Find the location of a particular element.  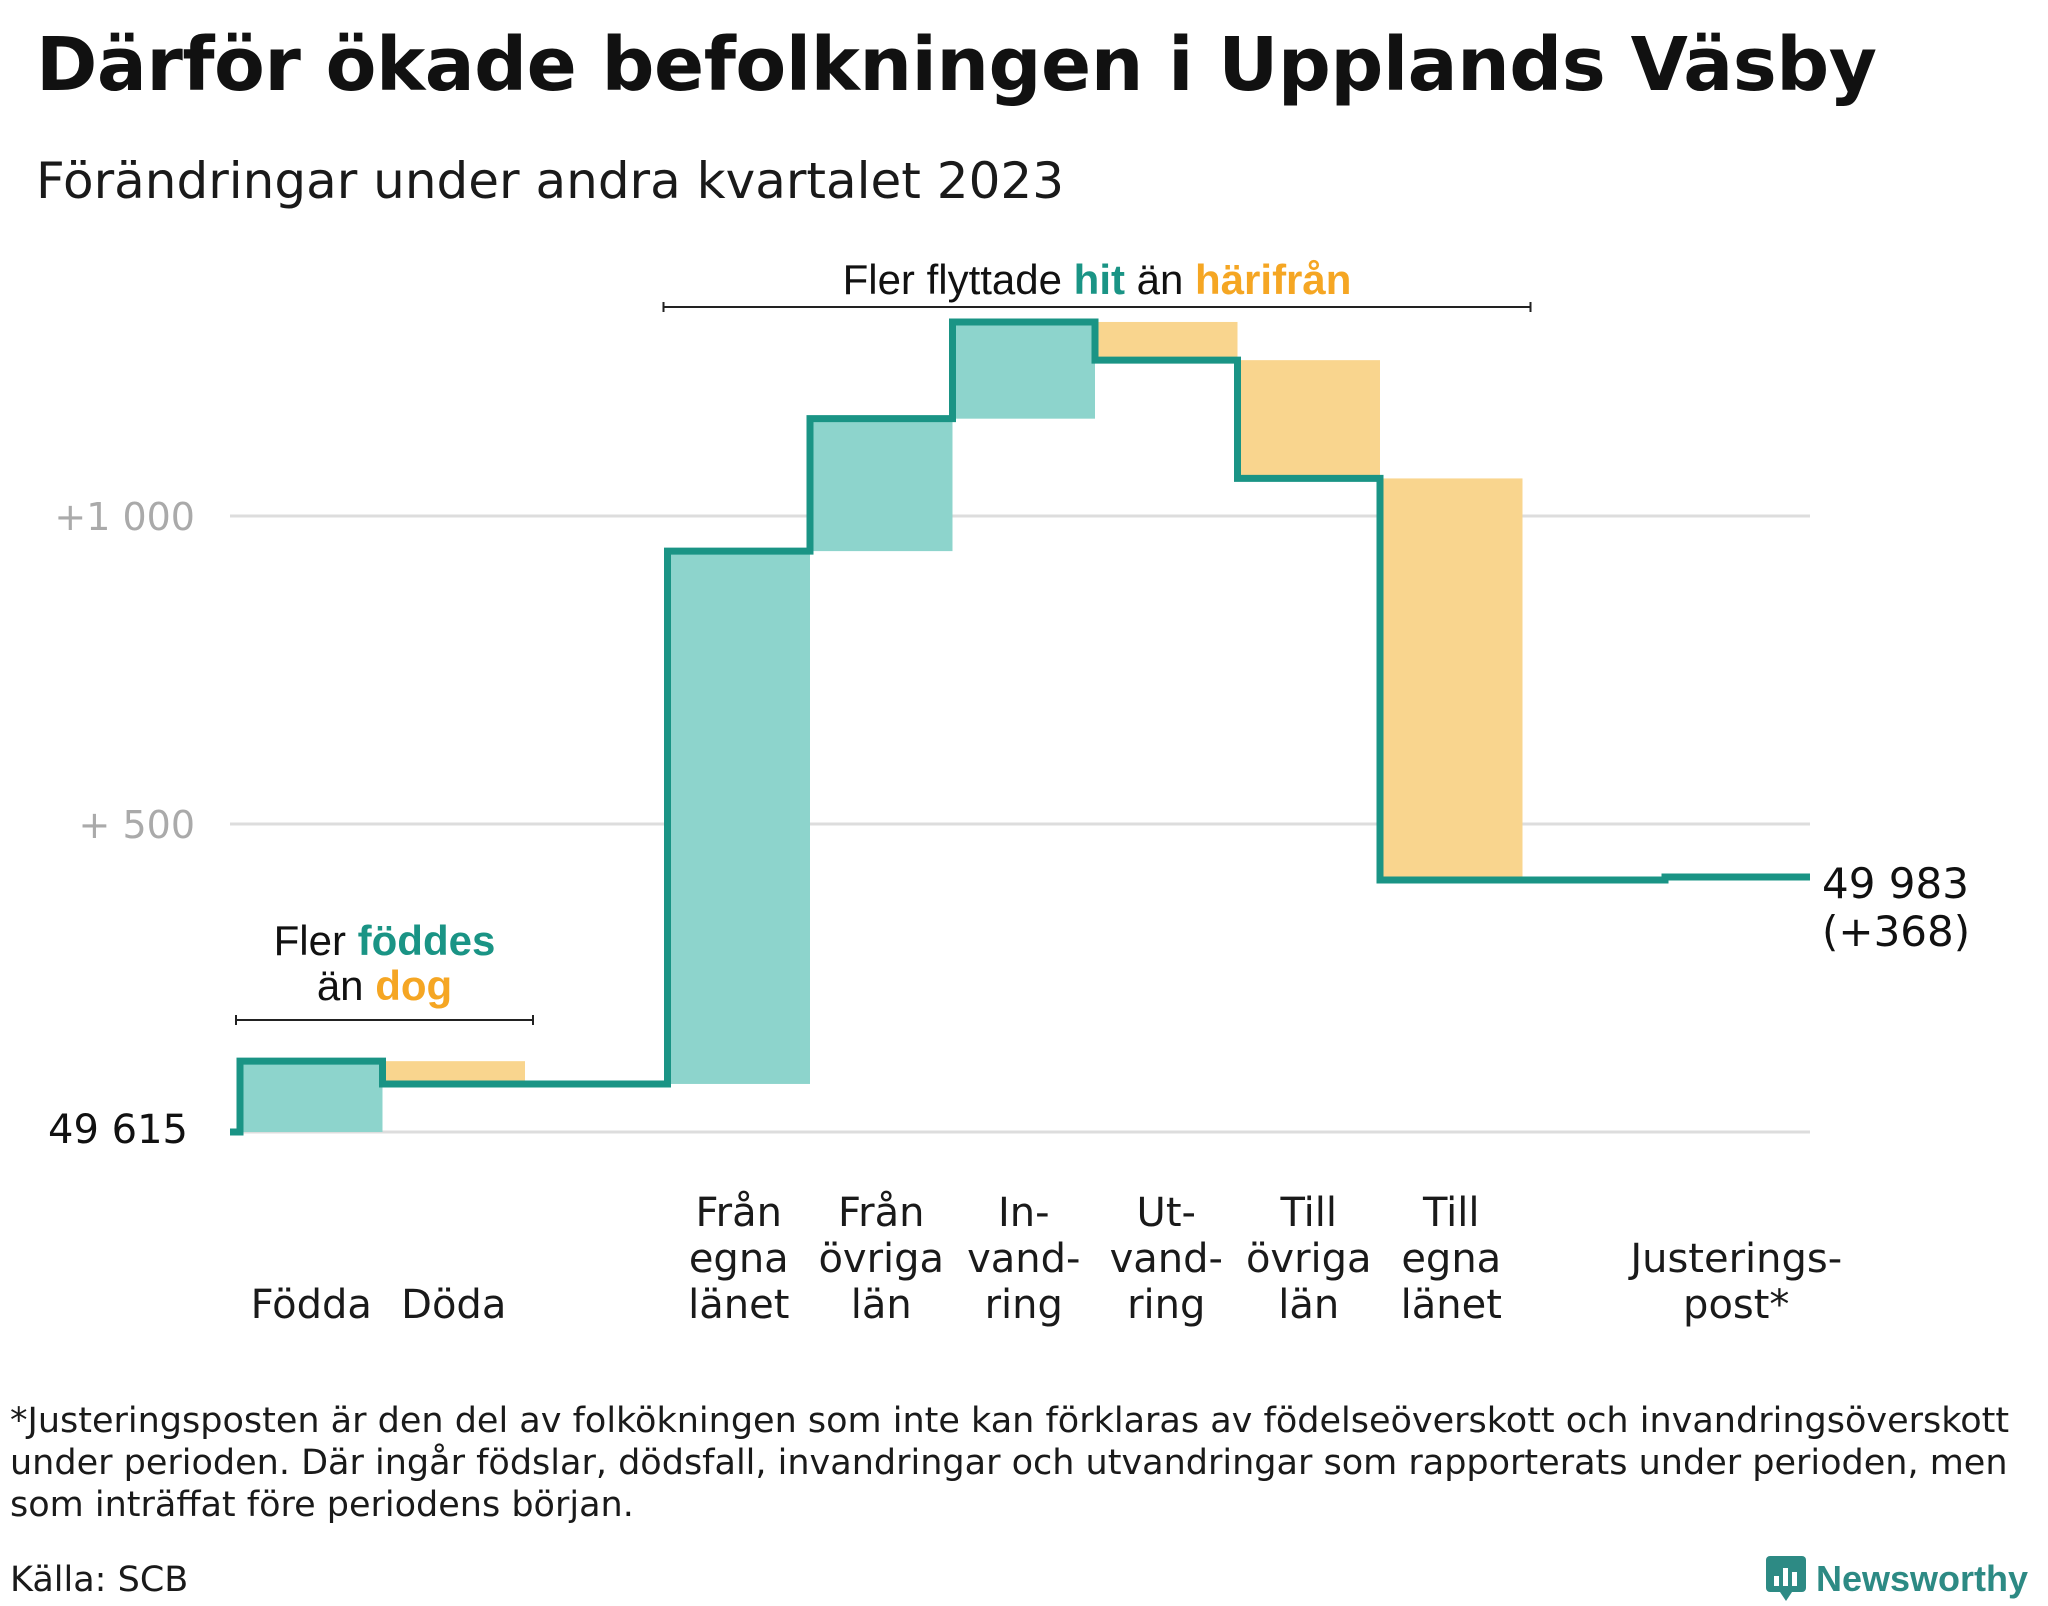

x-axis-label: In- is located at coordinates (1024, 1213).